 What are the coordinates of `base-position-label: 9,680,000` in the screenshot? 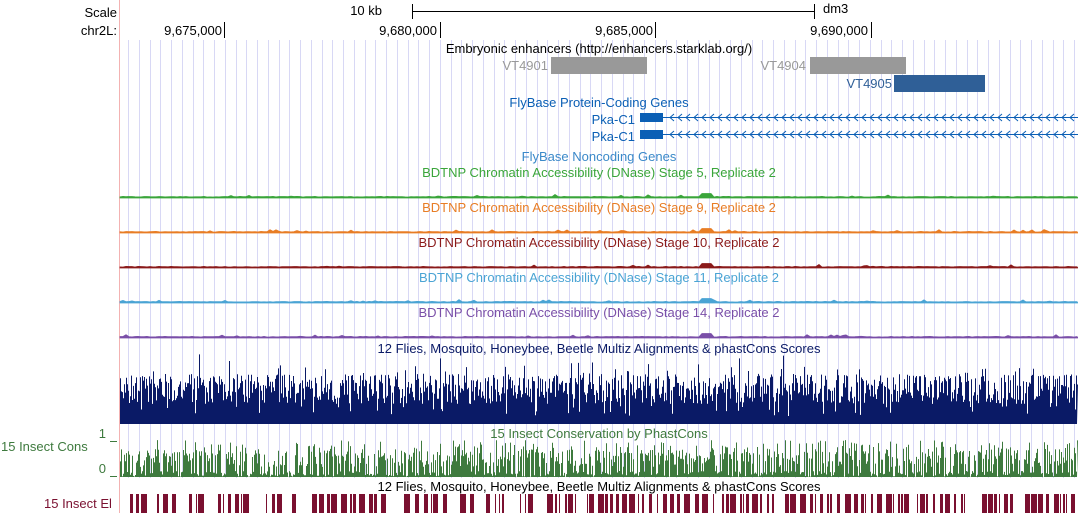 It's located at (408, 30).